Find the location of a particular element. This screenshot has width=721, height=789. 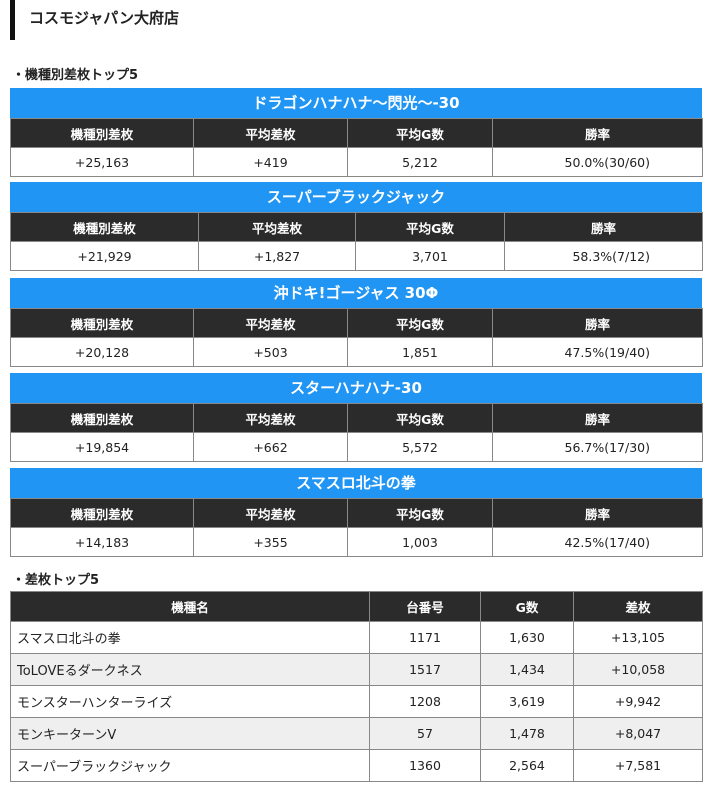

total-diff-value: +20,128 is located at coordinates (102, 352).